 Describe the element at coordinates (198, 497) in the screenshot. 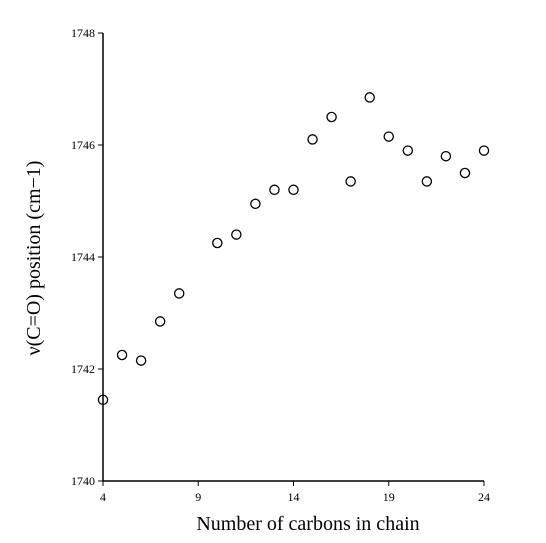

I see `x-tick-label: 9` at that location.